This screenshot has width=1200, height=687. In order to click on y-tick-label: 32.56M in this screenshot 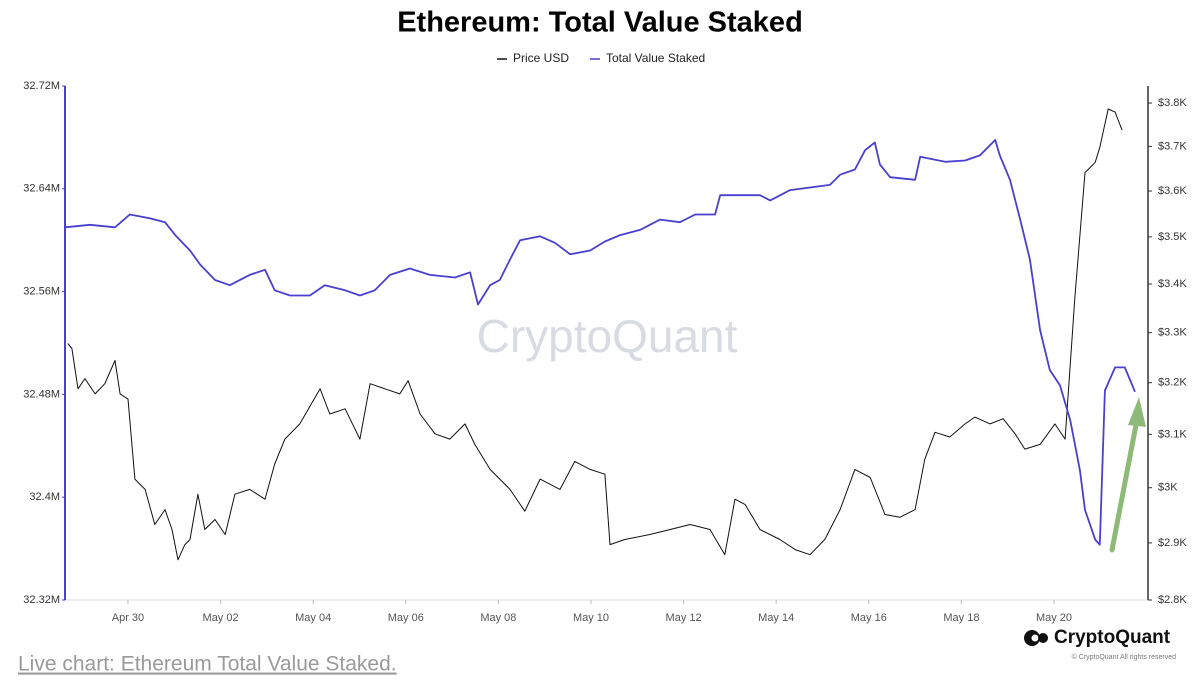, I will do `click(41, 292)`.